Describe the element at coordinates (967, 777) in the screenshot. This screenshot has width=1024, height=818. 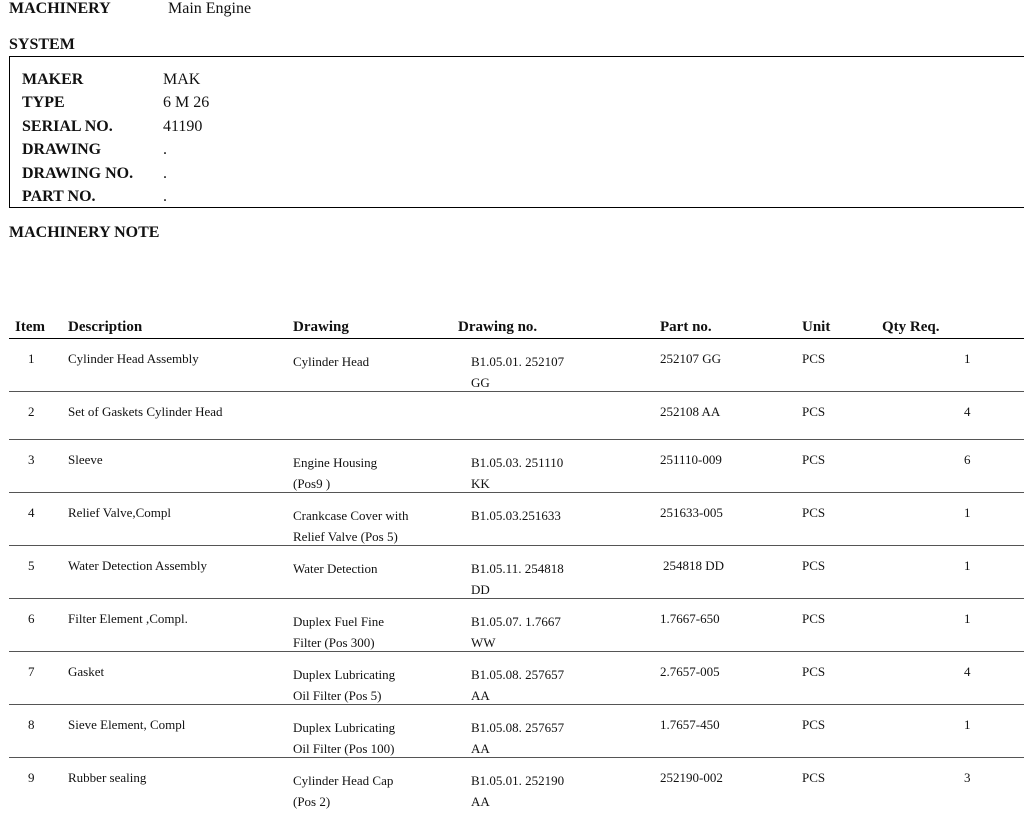
I see `cell-qty: 3` at that location.